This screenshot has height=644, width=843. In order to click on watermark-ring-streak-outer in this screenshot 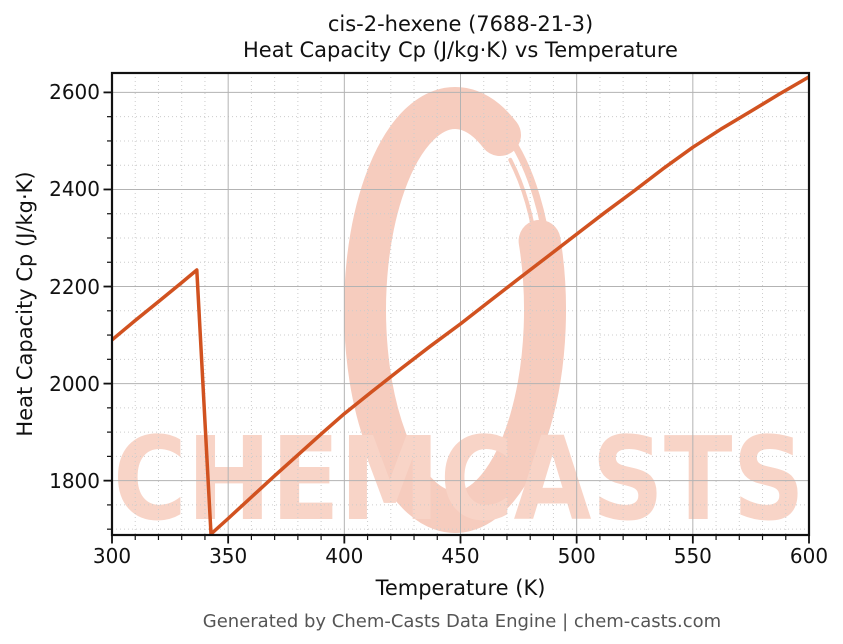, I will do `click(528, 207)`.